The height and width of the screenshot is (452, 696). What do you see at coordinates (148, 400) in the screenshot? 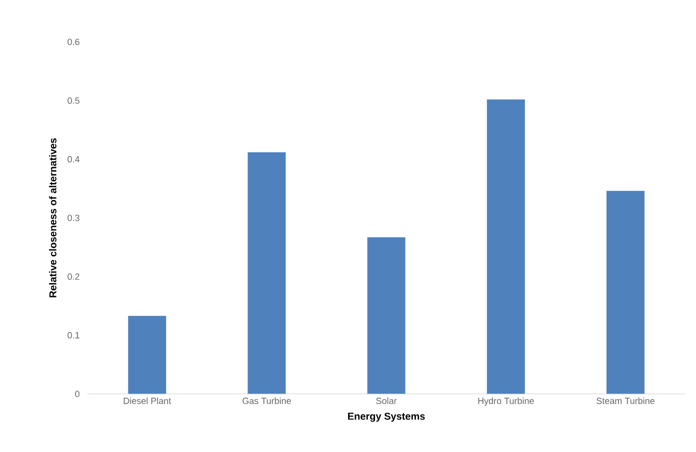
I see `x-tick-label: Diesel Plant` at bounding box center [148, 400].